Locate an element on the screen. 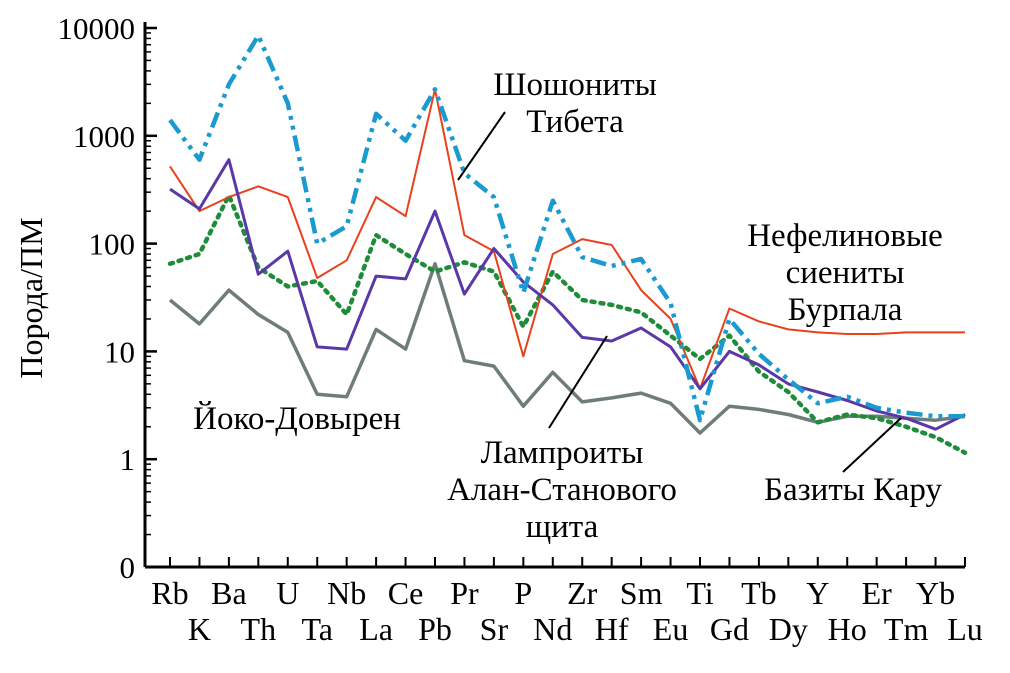  y-tick-label: 10000 is located at coordinates (97, 28).